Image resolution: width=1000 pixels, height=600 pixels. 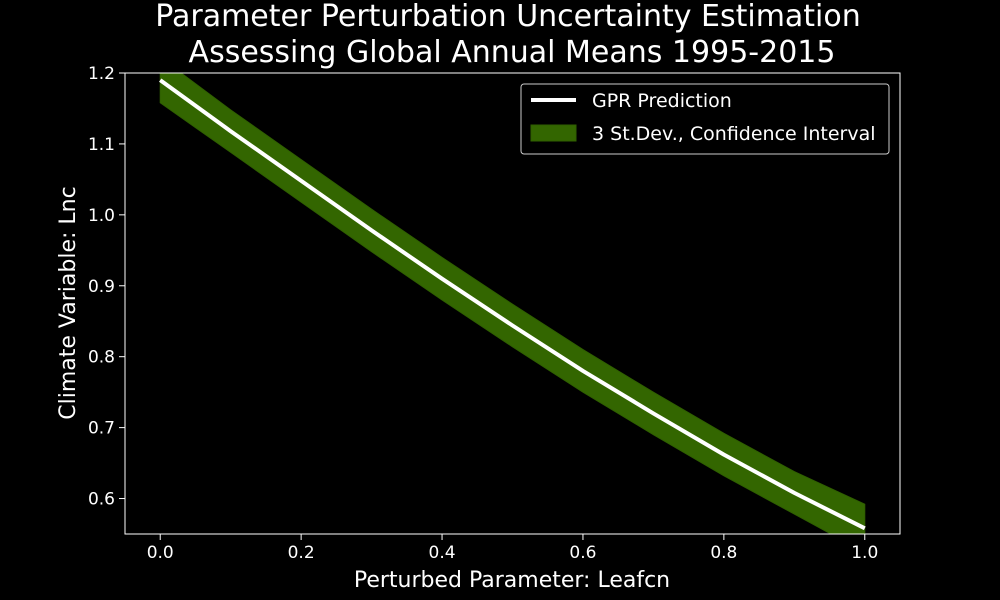 What do you see at coordinates (101, 74) in the screenshot?
I see `y-tick-label: 1.2` at bounding box center [101, 74].